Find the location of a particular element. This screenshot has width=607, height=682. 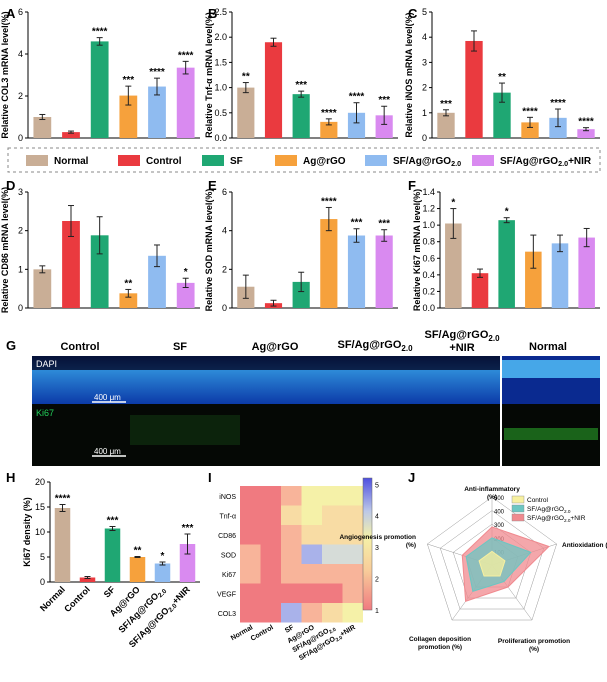

radar-legend-label: SF/Ag@rGO2.0 is located at coordinates (549, 510).